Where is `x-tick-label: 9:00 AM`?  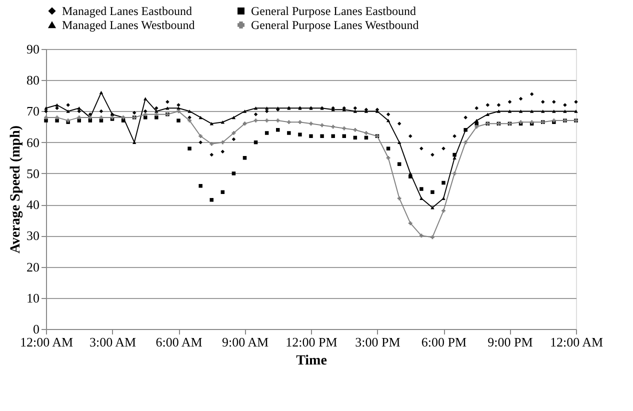
x-tick-label: 9:00 AM is located at coordinates (245, 342).